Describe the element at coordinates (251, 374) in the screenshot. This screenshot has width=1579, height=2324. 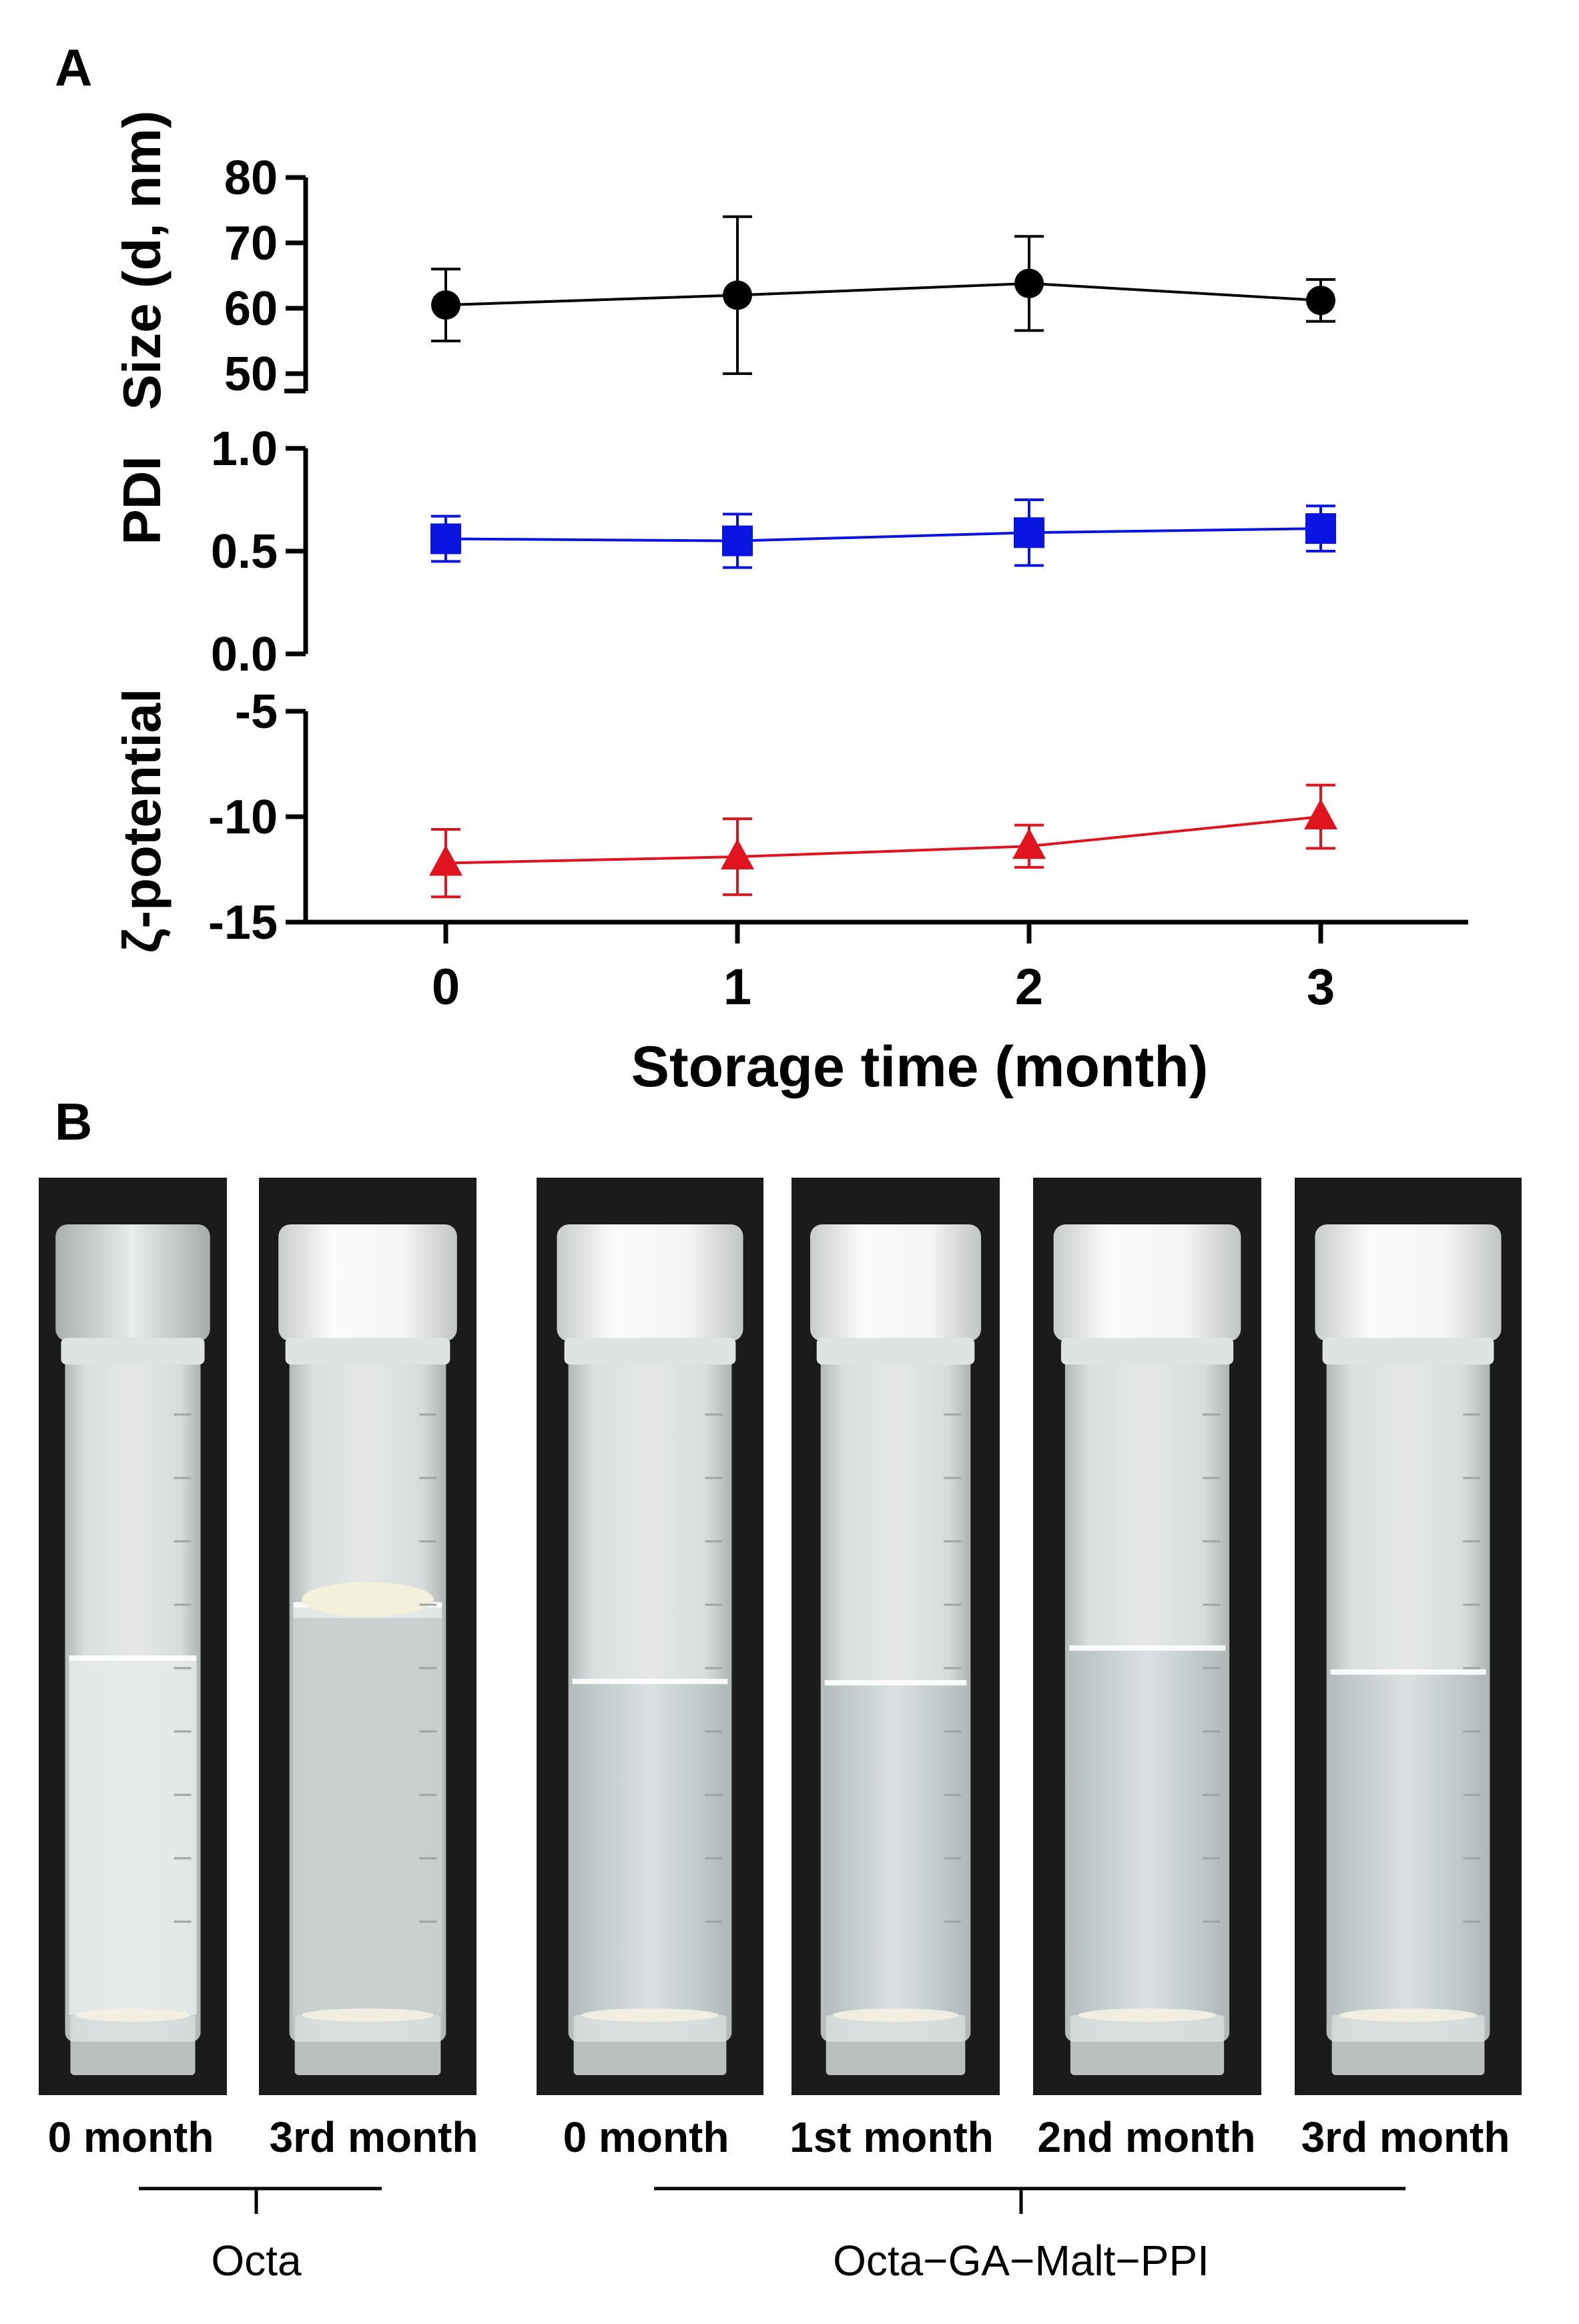
I see `size-y-tick-label: 50` at that location.